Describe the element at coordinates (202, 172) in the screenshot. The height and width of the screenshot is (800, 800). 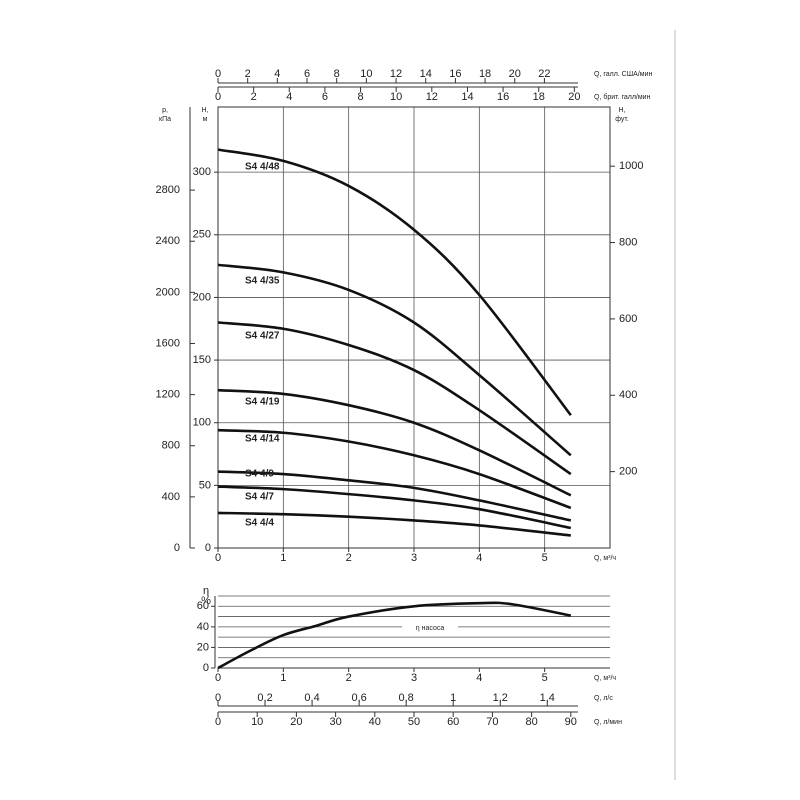
I see `y-tick-label: 300` at that location.